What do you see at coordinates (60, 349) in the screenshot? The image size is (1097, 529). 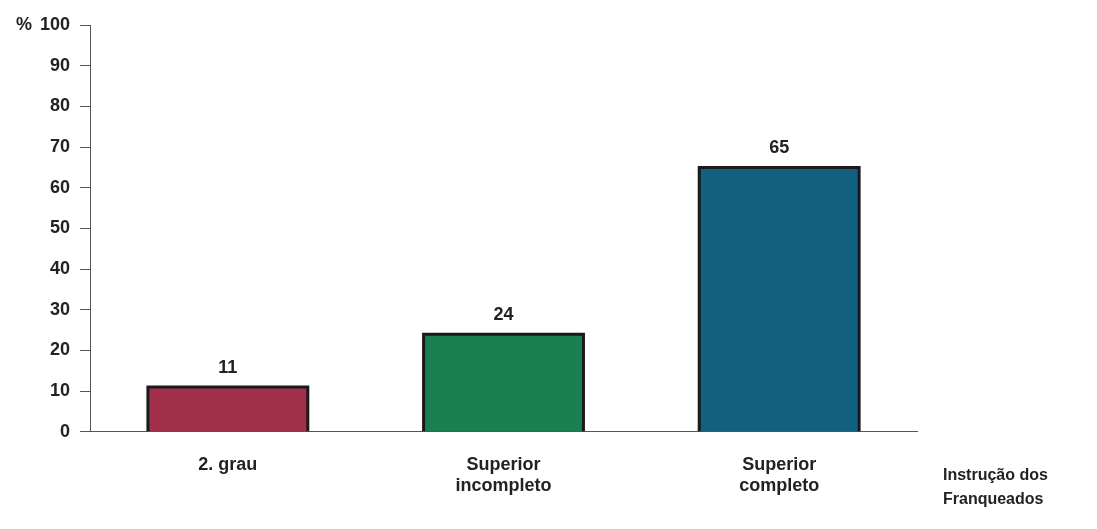 I see `y-tick-label: 20` at bounding box center [60, 349].